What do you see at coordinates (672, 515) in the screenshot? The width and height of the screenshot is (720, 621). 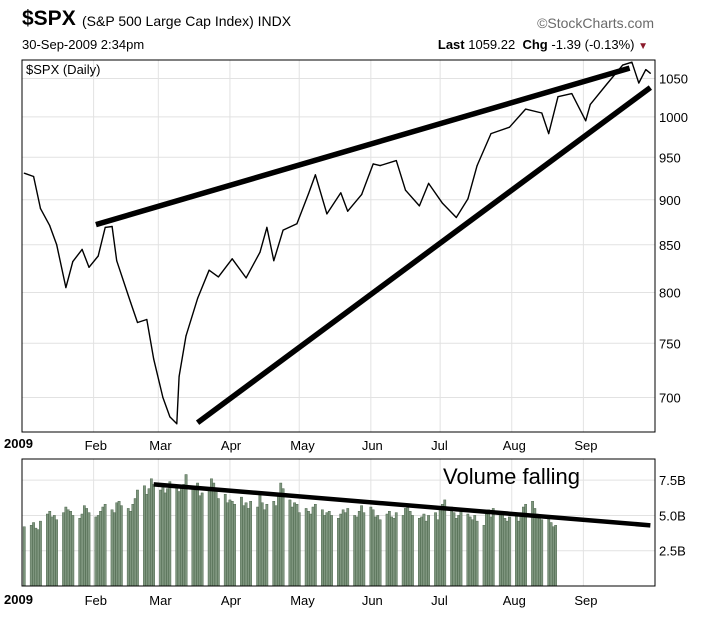 I see `volume-tick-label: 5.0B` at bounding box center [672, 515].